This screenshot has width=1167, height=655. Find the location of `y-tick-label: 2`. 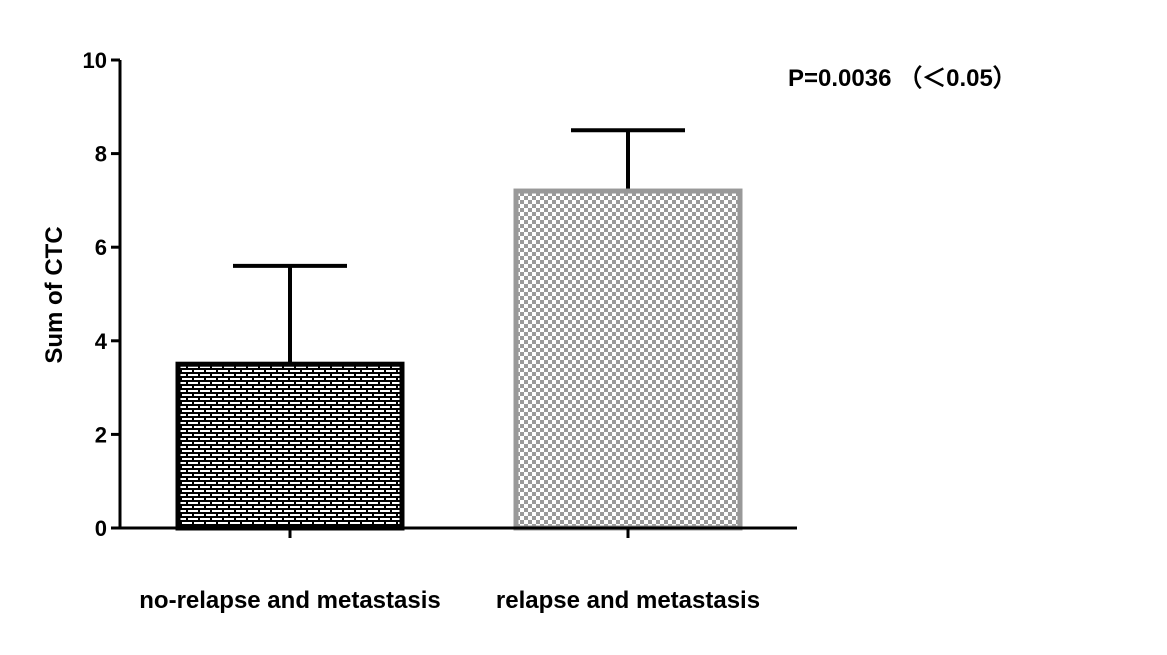

y-tick-label: 2 is located at coordinates (101, 434).